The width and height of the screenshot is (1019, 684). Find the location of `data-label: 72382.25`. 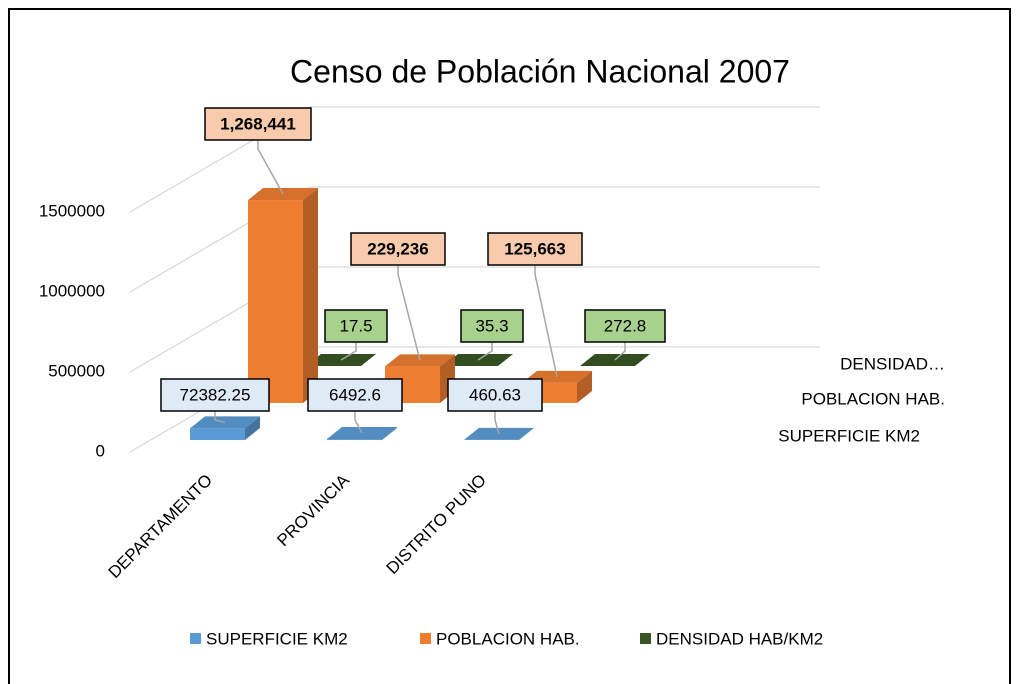

data-label: 72382.25 is located at coordinates (215, 394).